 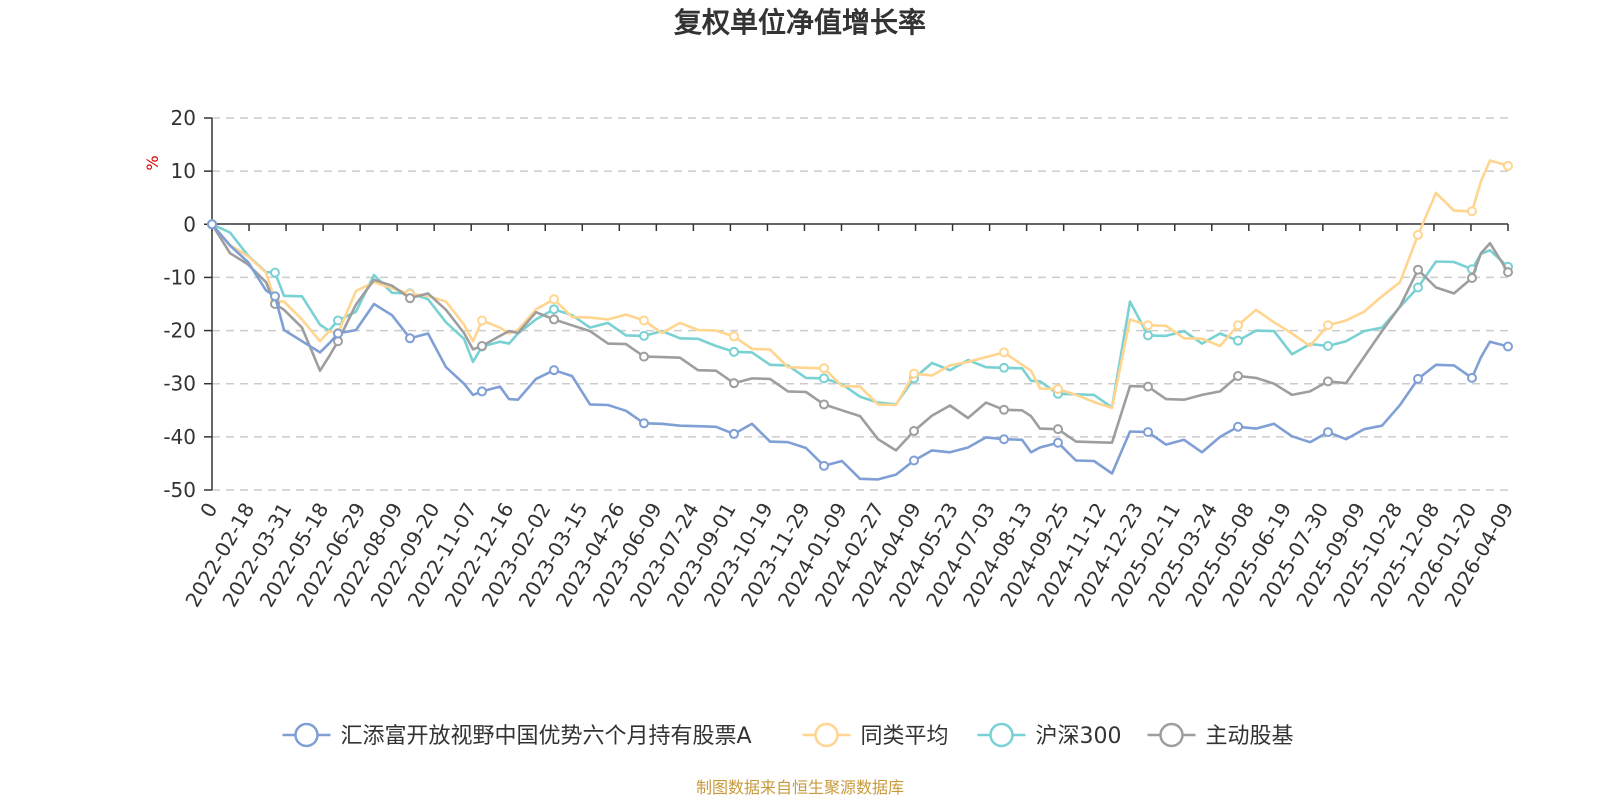 I want to click on y-tick-label: -50, so click(x=179, y=490).